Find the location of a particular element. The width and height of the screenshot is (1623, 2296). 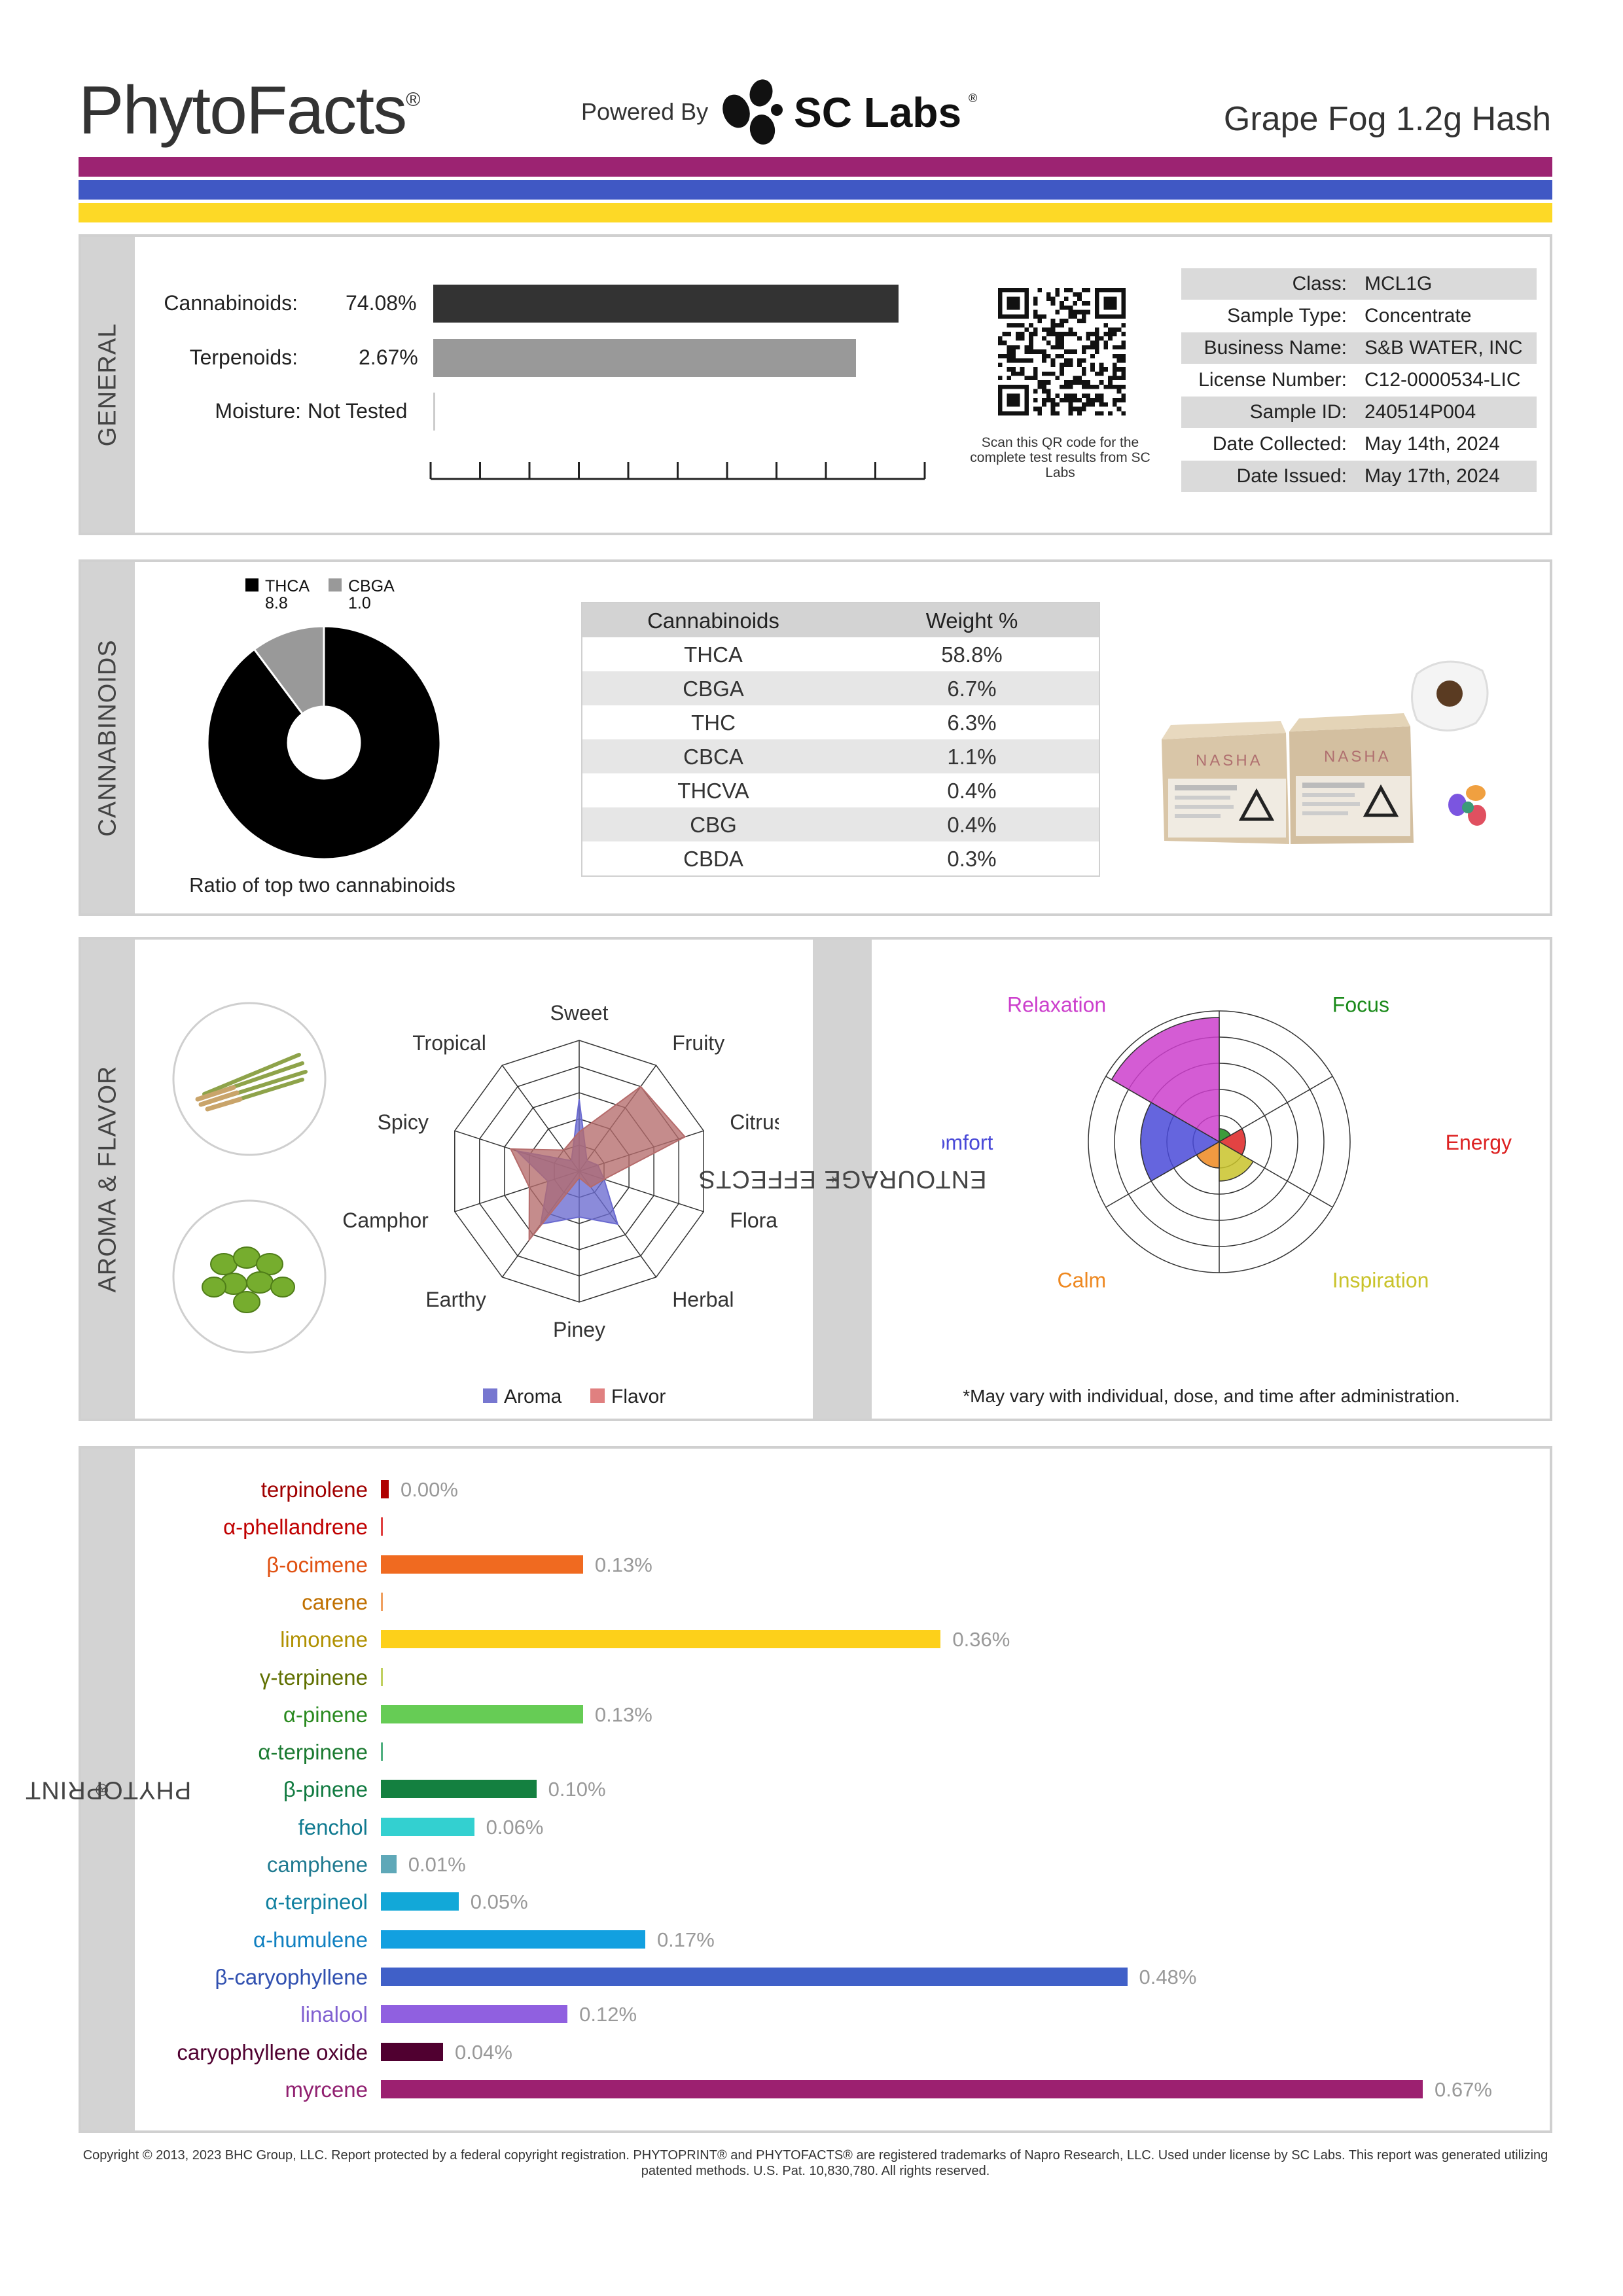

product-jar is located at coordinates (1450, 696).